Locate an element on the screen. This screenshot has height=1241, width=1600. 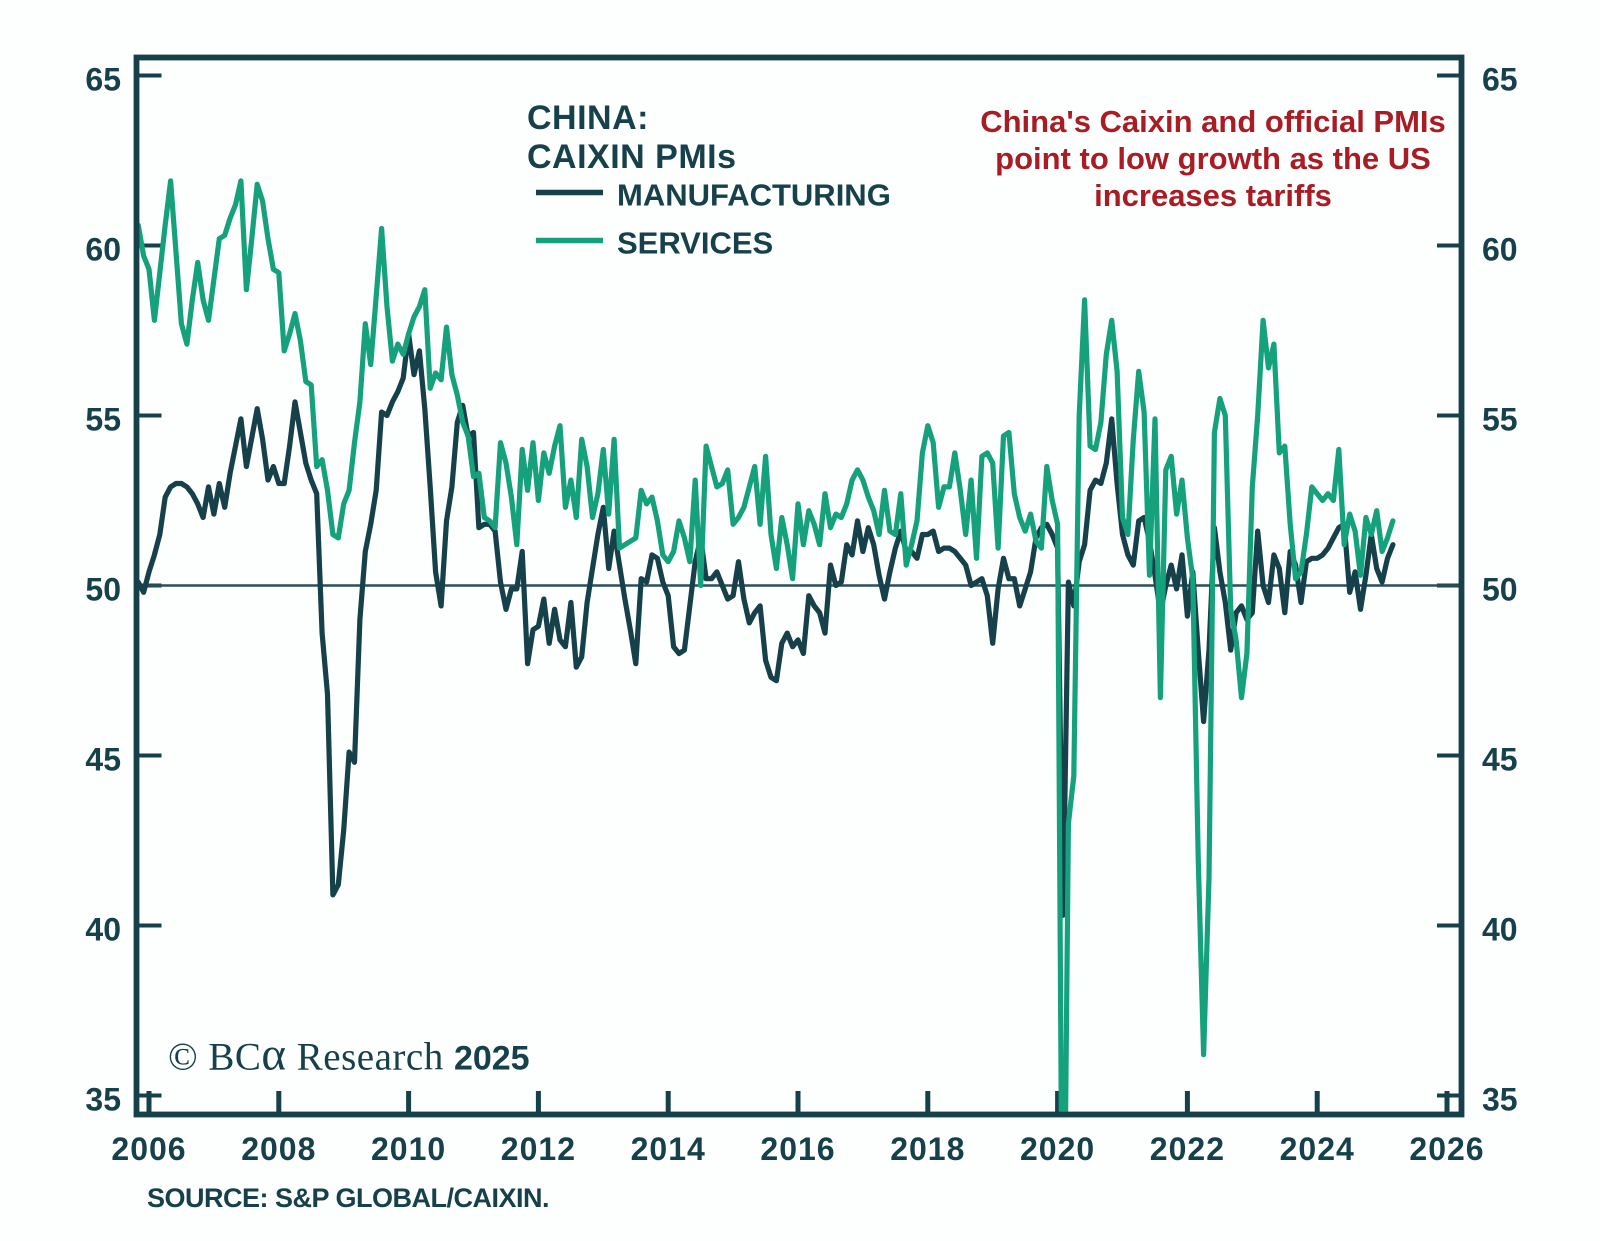
svg-text: 2006 is located at coordinates (148, 1149).